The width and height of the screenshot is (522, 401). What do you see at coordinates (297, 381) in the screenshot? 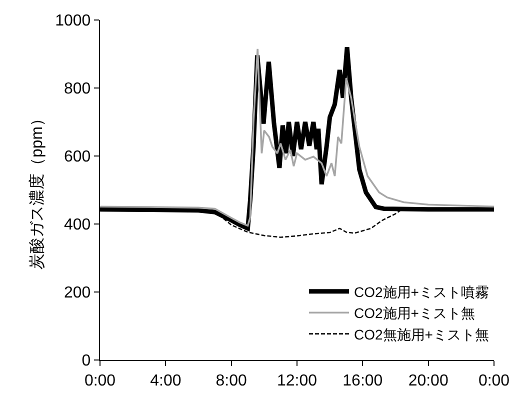
I see `x-tick-label: 12:00` at bounding box center [297, 381].